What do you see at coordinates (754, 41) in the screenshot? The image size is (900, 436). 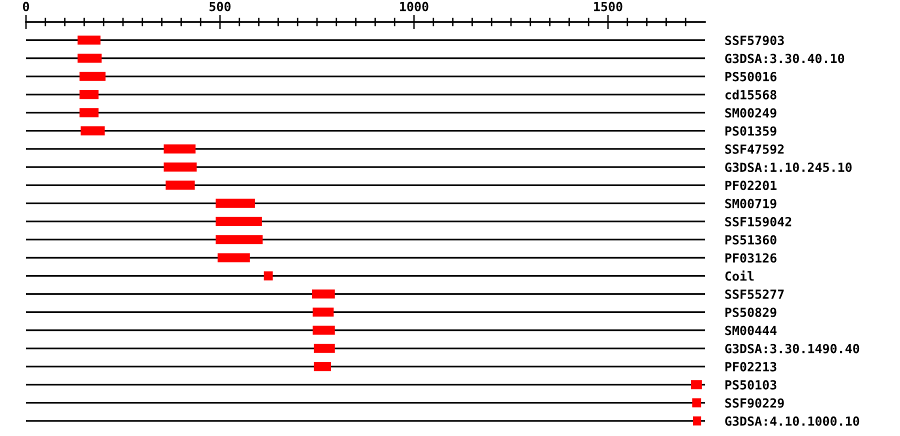 I see `y-tick-label: SSF57903` at bounding box center [754, 41].